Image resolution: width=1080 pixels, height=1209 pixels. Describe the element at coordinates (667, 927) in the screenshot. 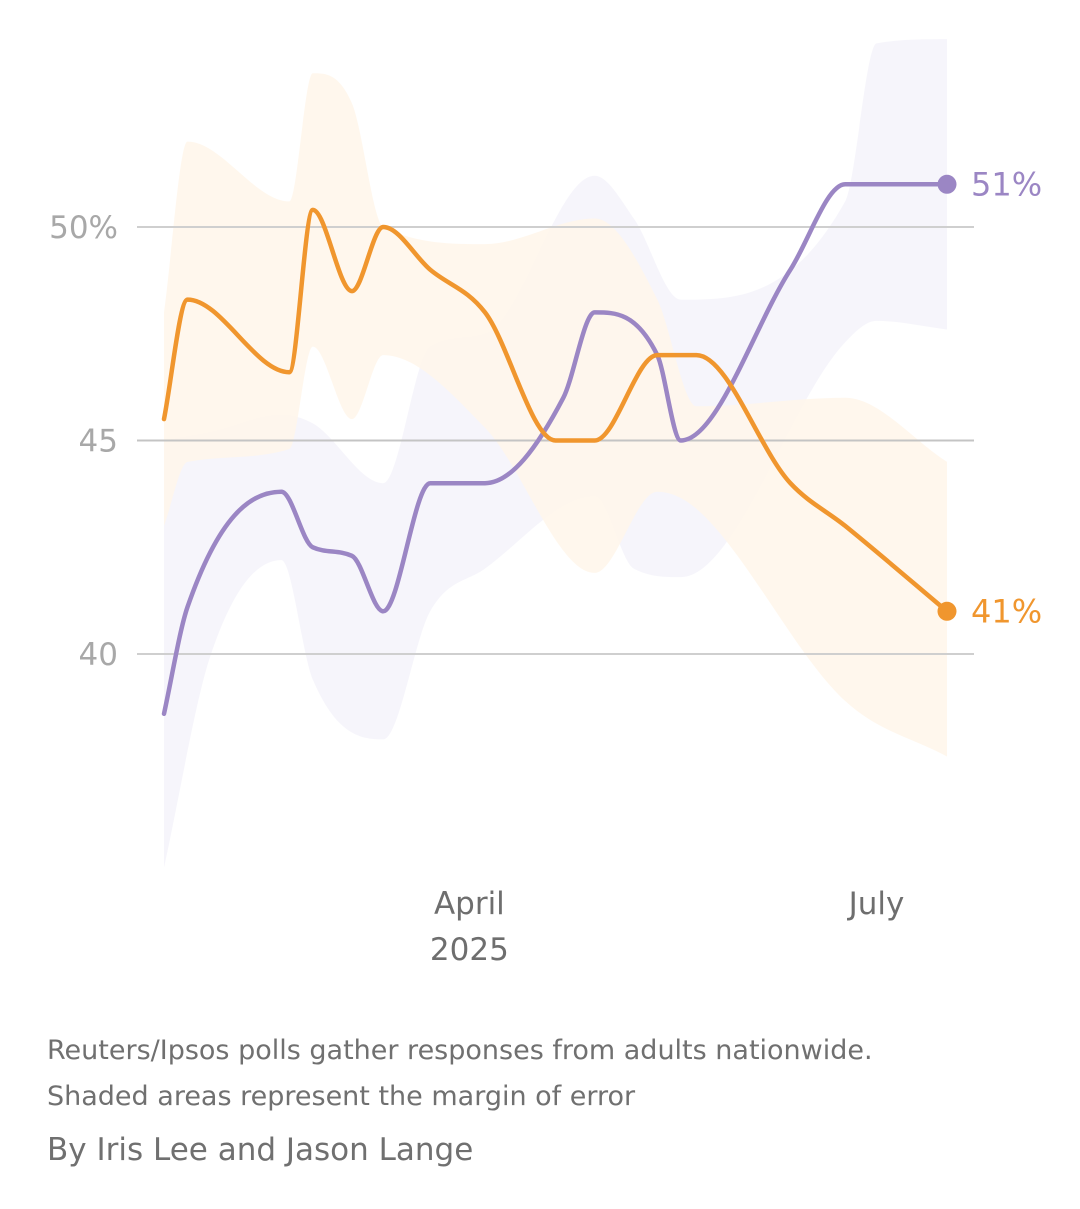

I see `x-axis-ticks: April 2025 July` at that location.